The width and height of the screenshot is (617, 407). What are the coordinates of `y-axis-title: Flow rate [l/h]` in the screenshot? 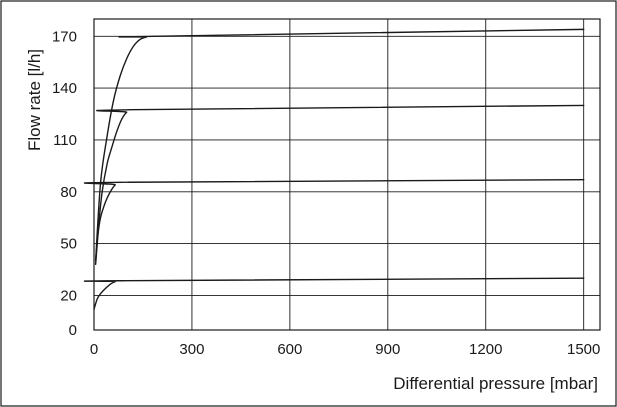 It's located at (34, 100).